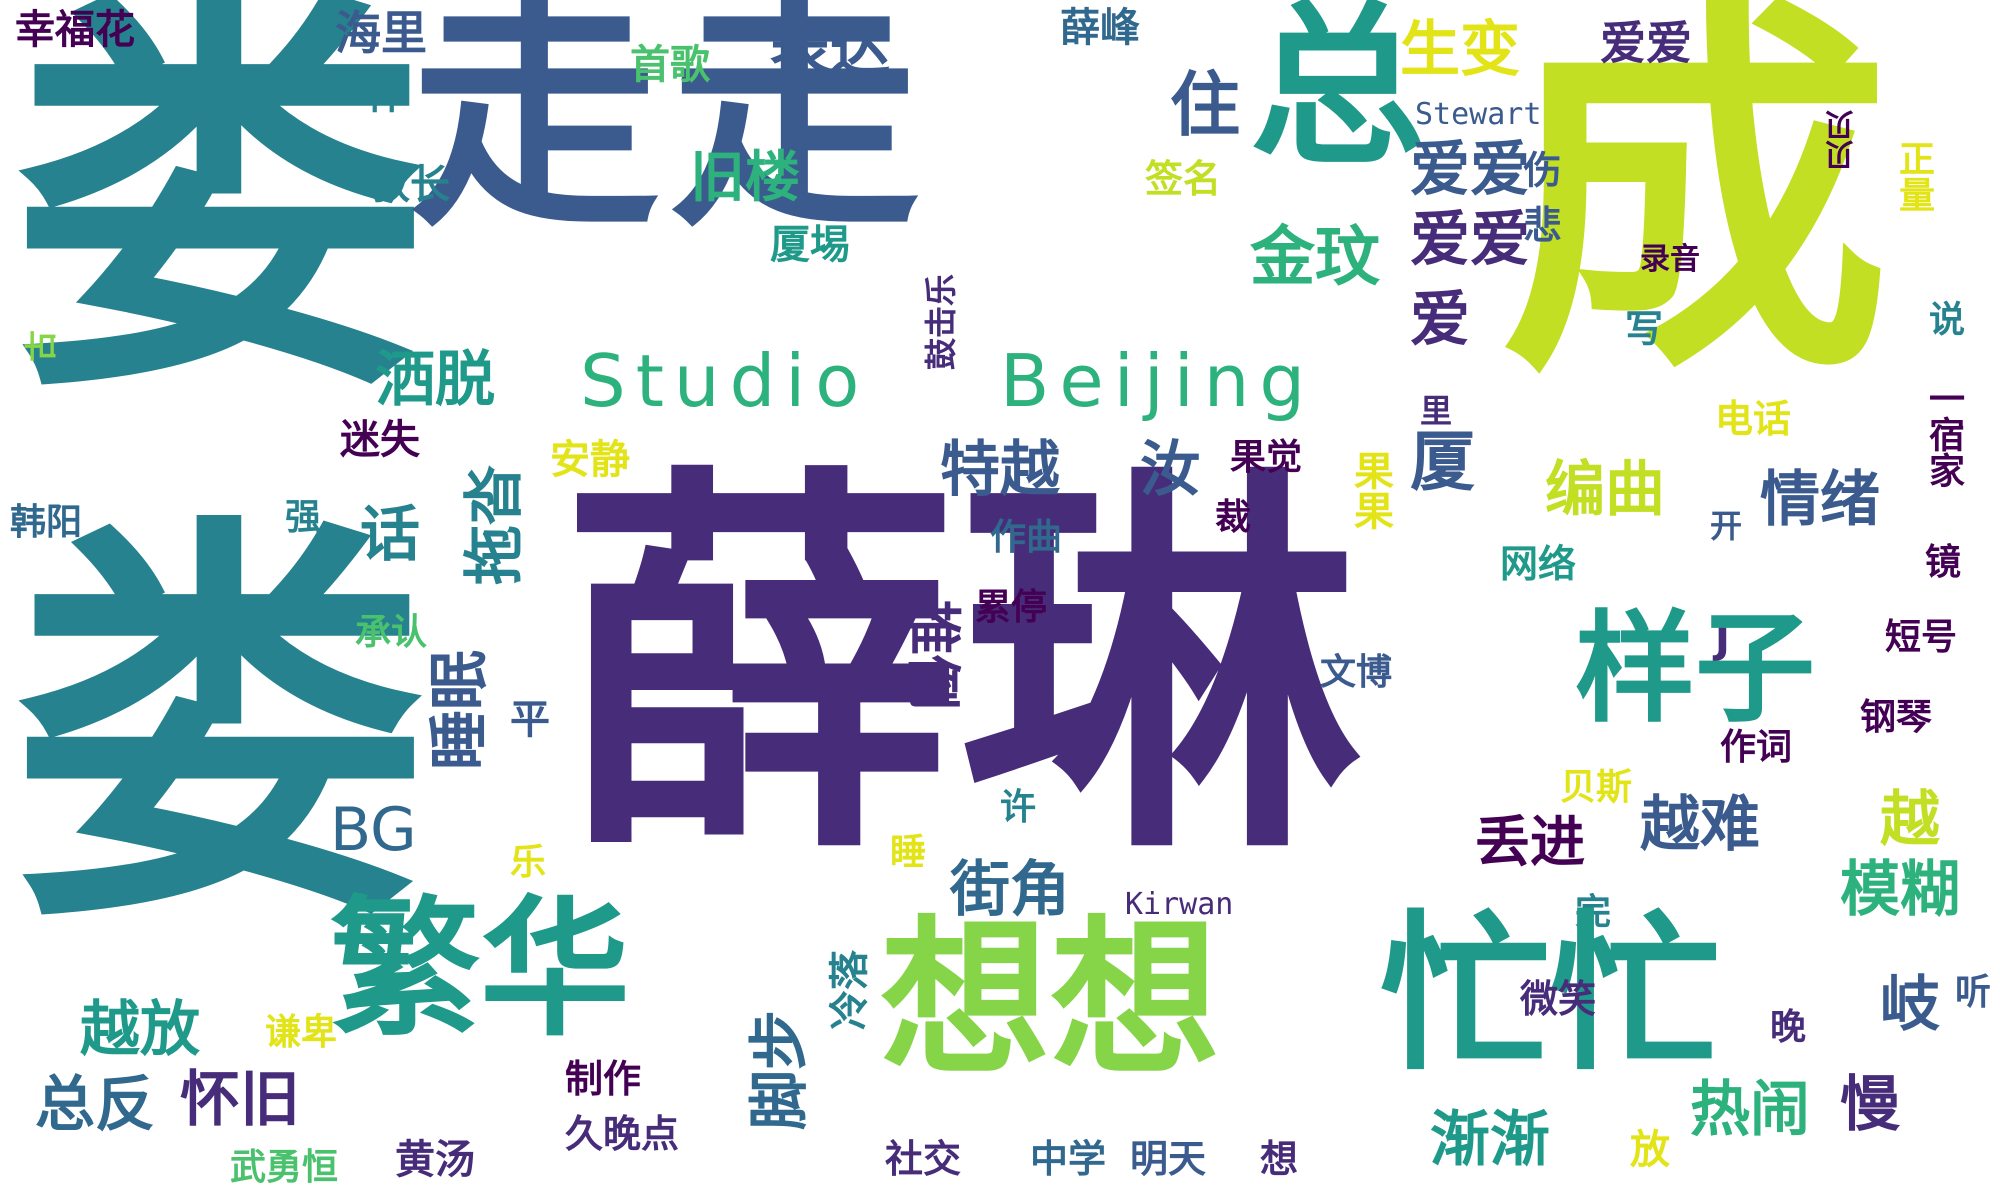  Describe the element at coordinates (410, 185) in the screenshot. I see `word: 教长` at that location.